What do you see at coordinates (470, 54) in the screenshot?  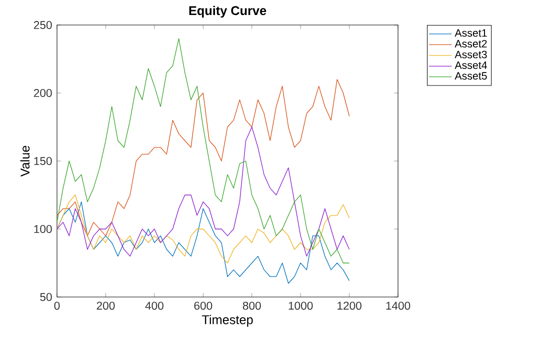 I see `legend-label: Asset3` at bounding box center [470, 54].